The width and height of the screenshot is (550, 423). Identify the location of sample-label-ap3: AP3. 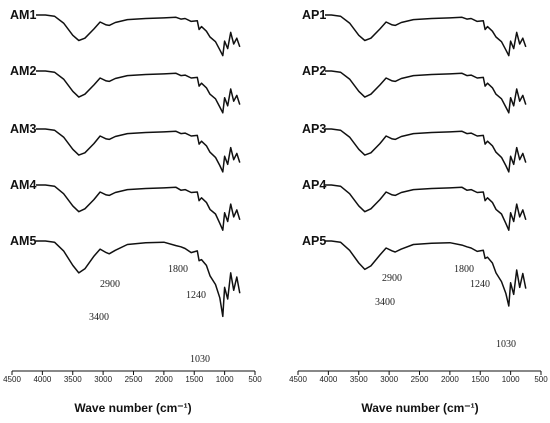
(314, 129).